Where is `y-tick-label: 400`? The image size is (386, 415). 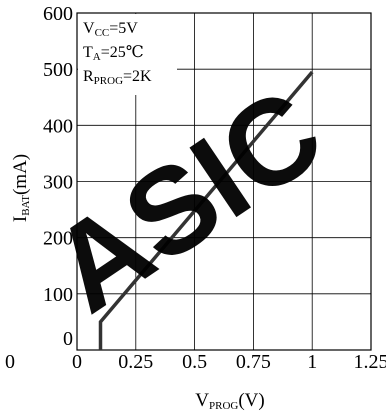 y-tick-label: 400 is located at coordinates (58, 126).